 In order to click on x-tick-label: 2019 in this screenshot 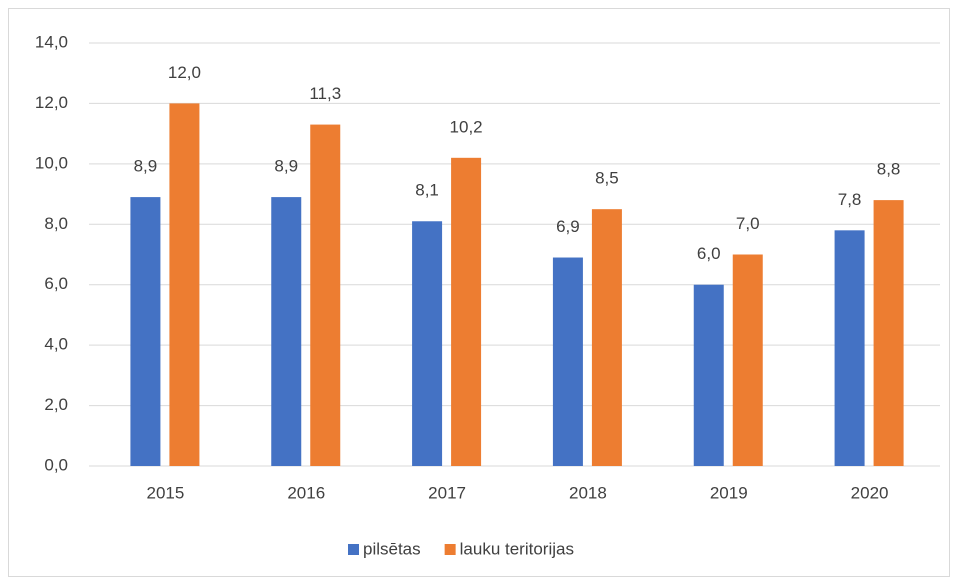, I will do `click(729, 492)`.